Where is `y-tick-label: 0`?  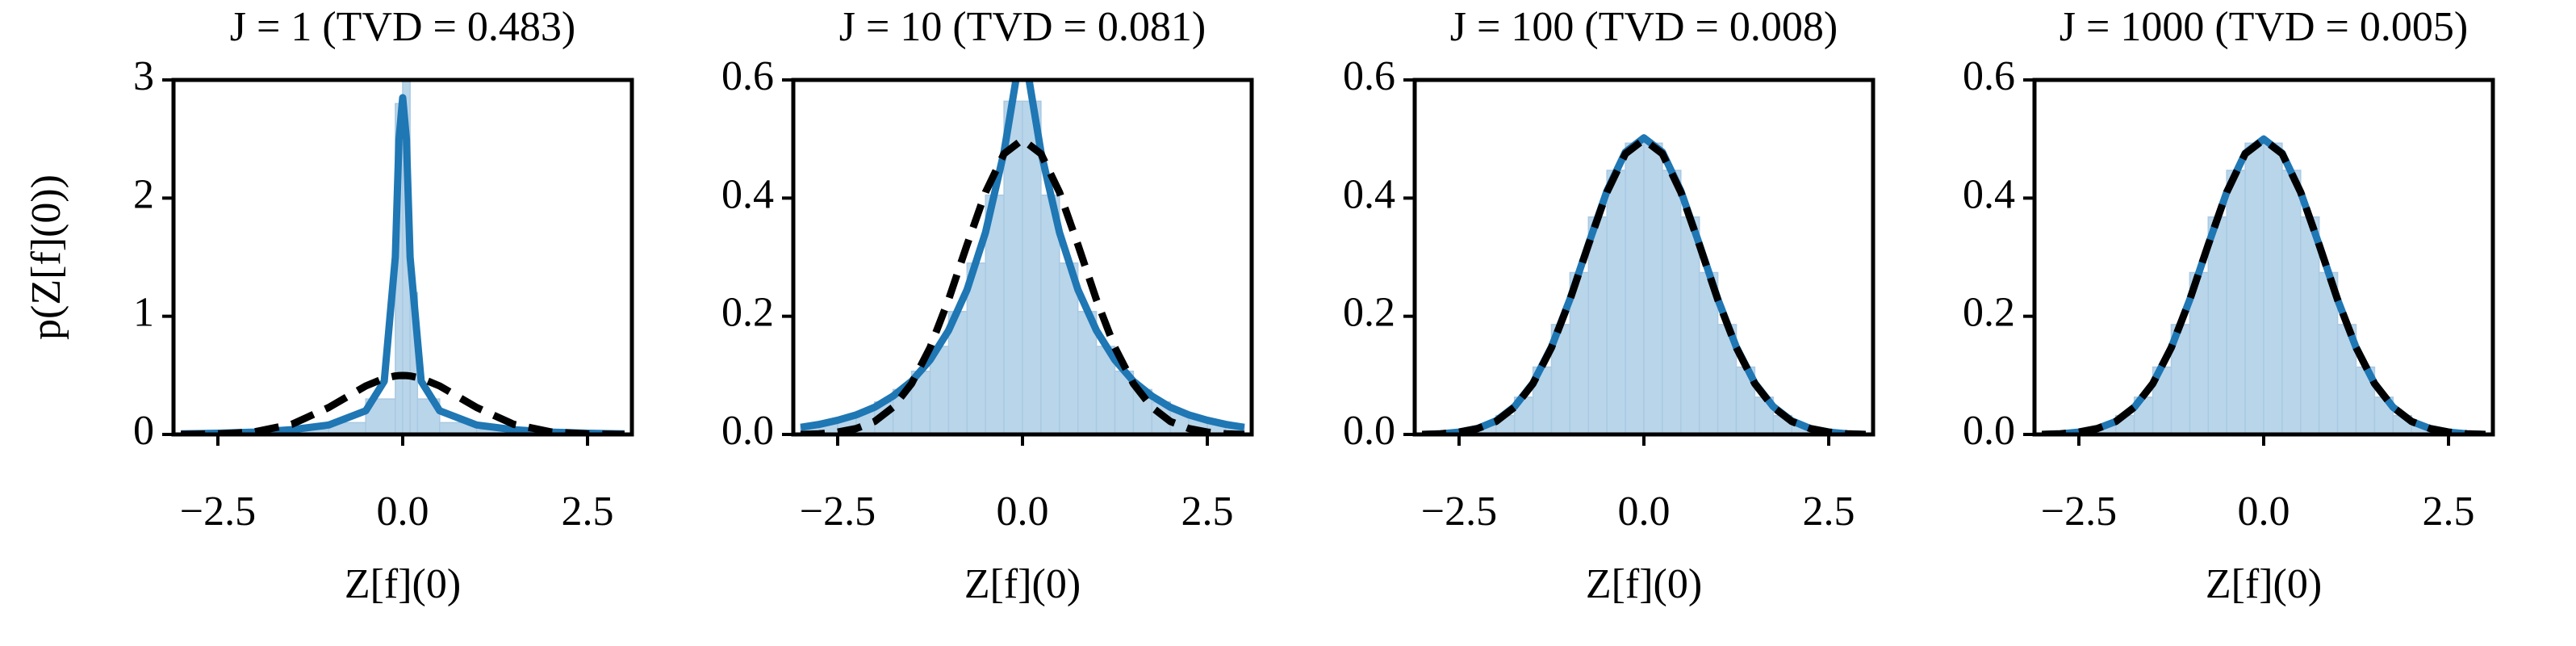 y-tick-label: 0 is located at coordinates (143, 431).